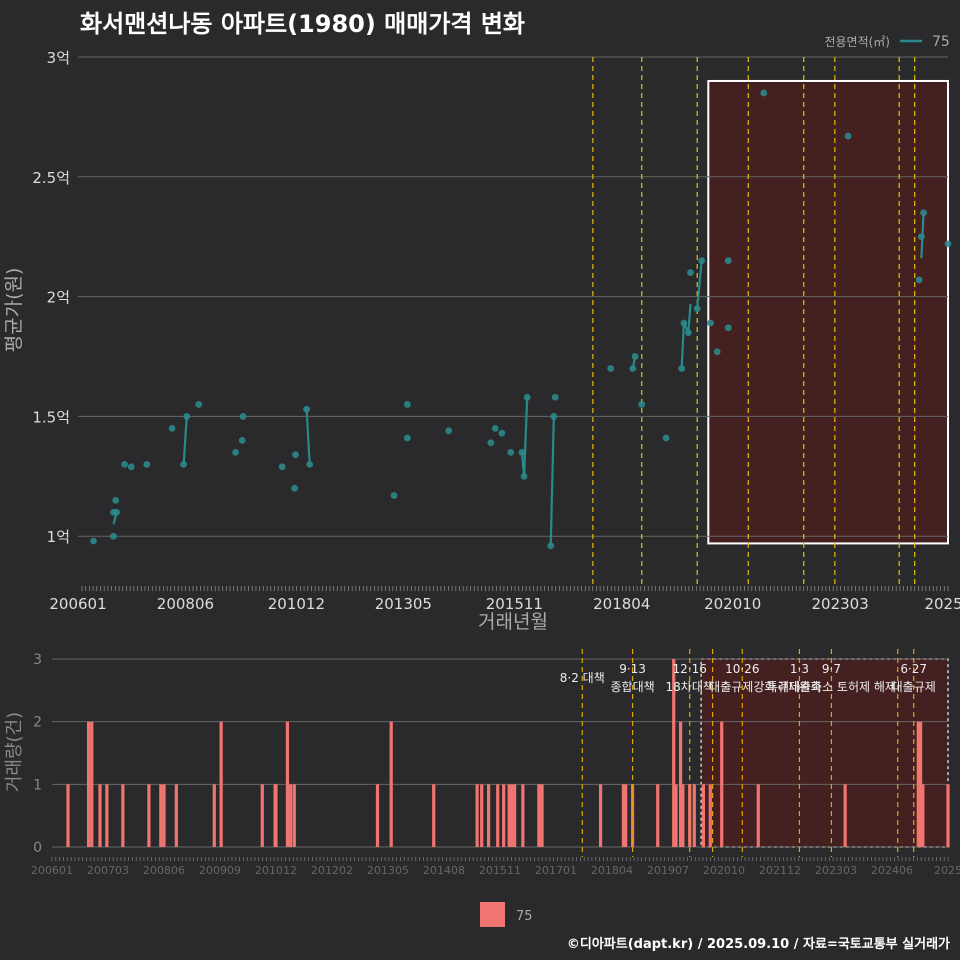 Image resolution: width=960 pixels, height=960 pixels. Describe the element at coordinates (840, 604) in the screenshot. I see `price-x-tick-label: 202303` at that location.